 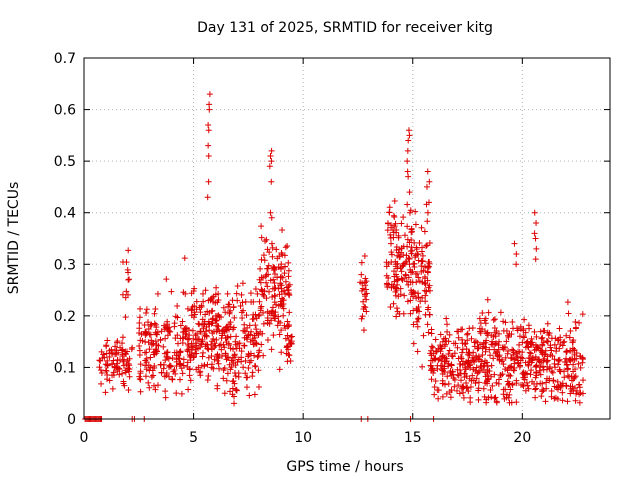 I want to click on y-axis-label: SRMTID / TECUs, so click(x=14, y=238).